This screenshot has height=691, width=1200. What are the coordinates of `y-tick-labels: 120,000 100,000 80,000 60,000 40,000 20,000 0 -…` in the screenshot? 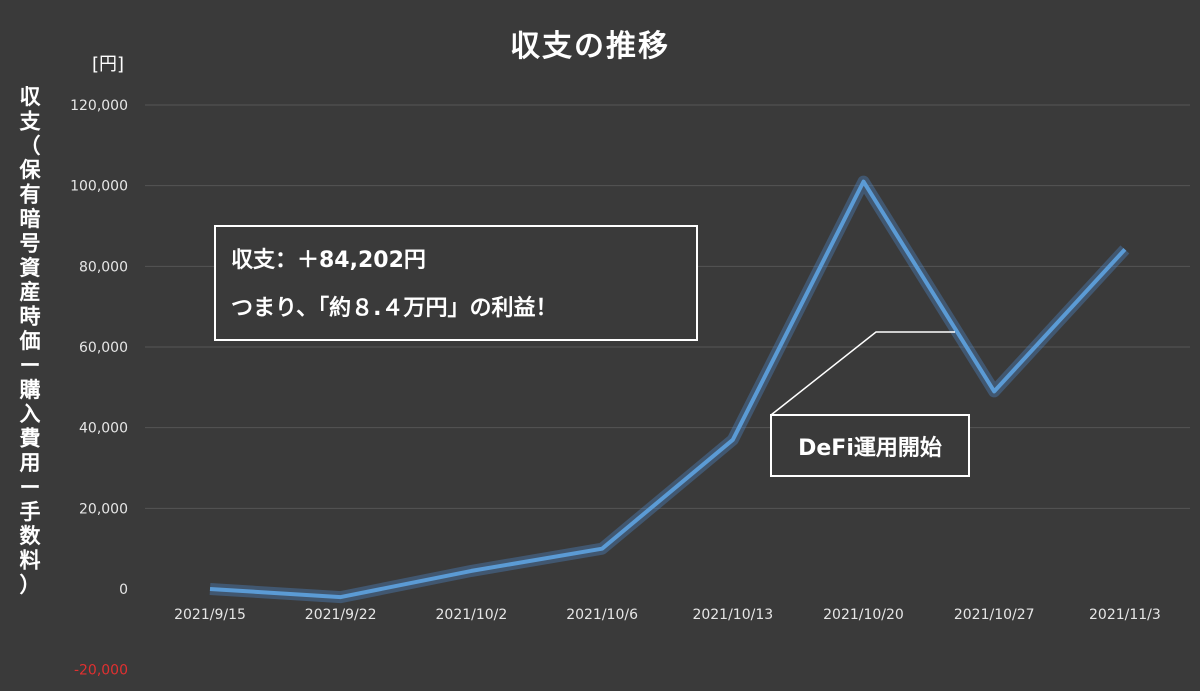 It's located at (99, 388).